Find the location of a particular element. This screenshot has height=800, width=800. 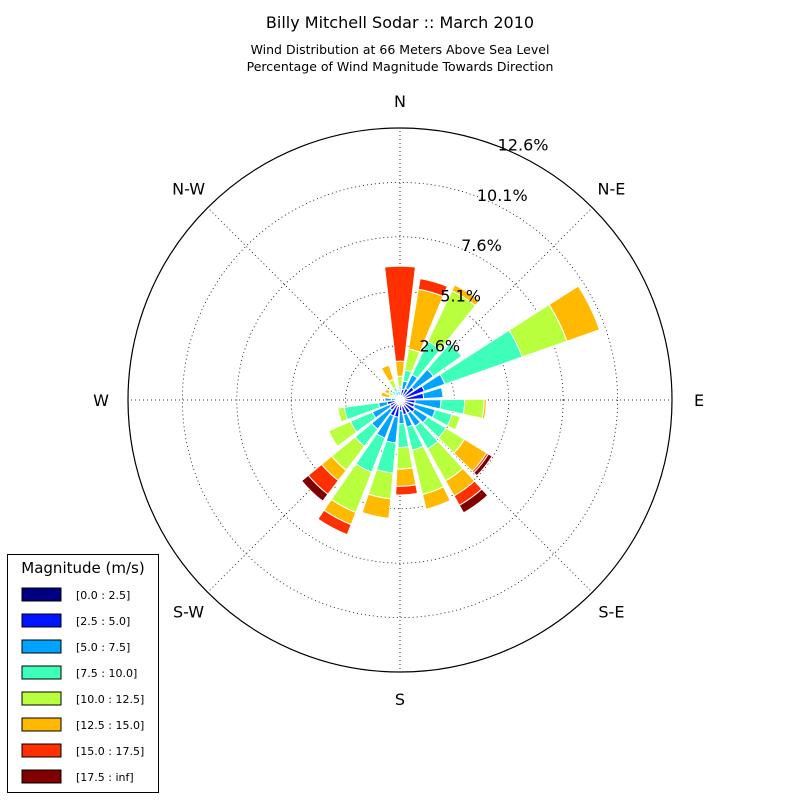

legend-title: Magnitude (m/s) is located at coordinates (82, 568).